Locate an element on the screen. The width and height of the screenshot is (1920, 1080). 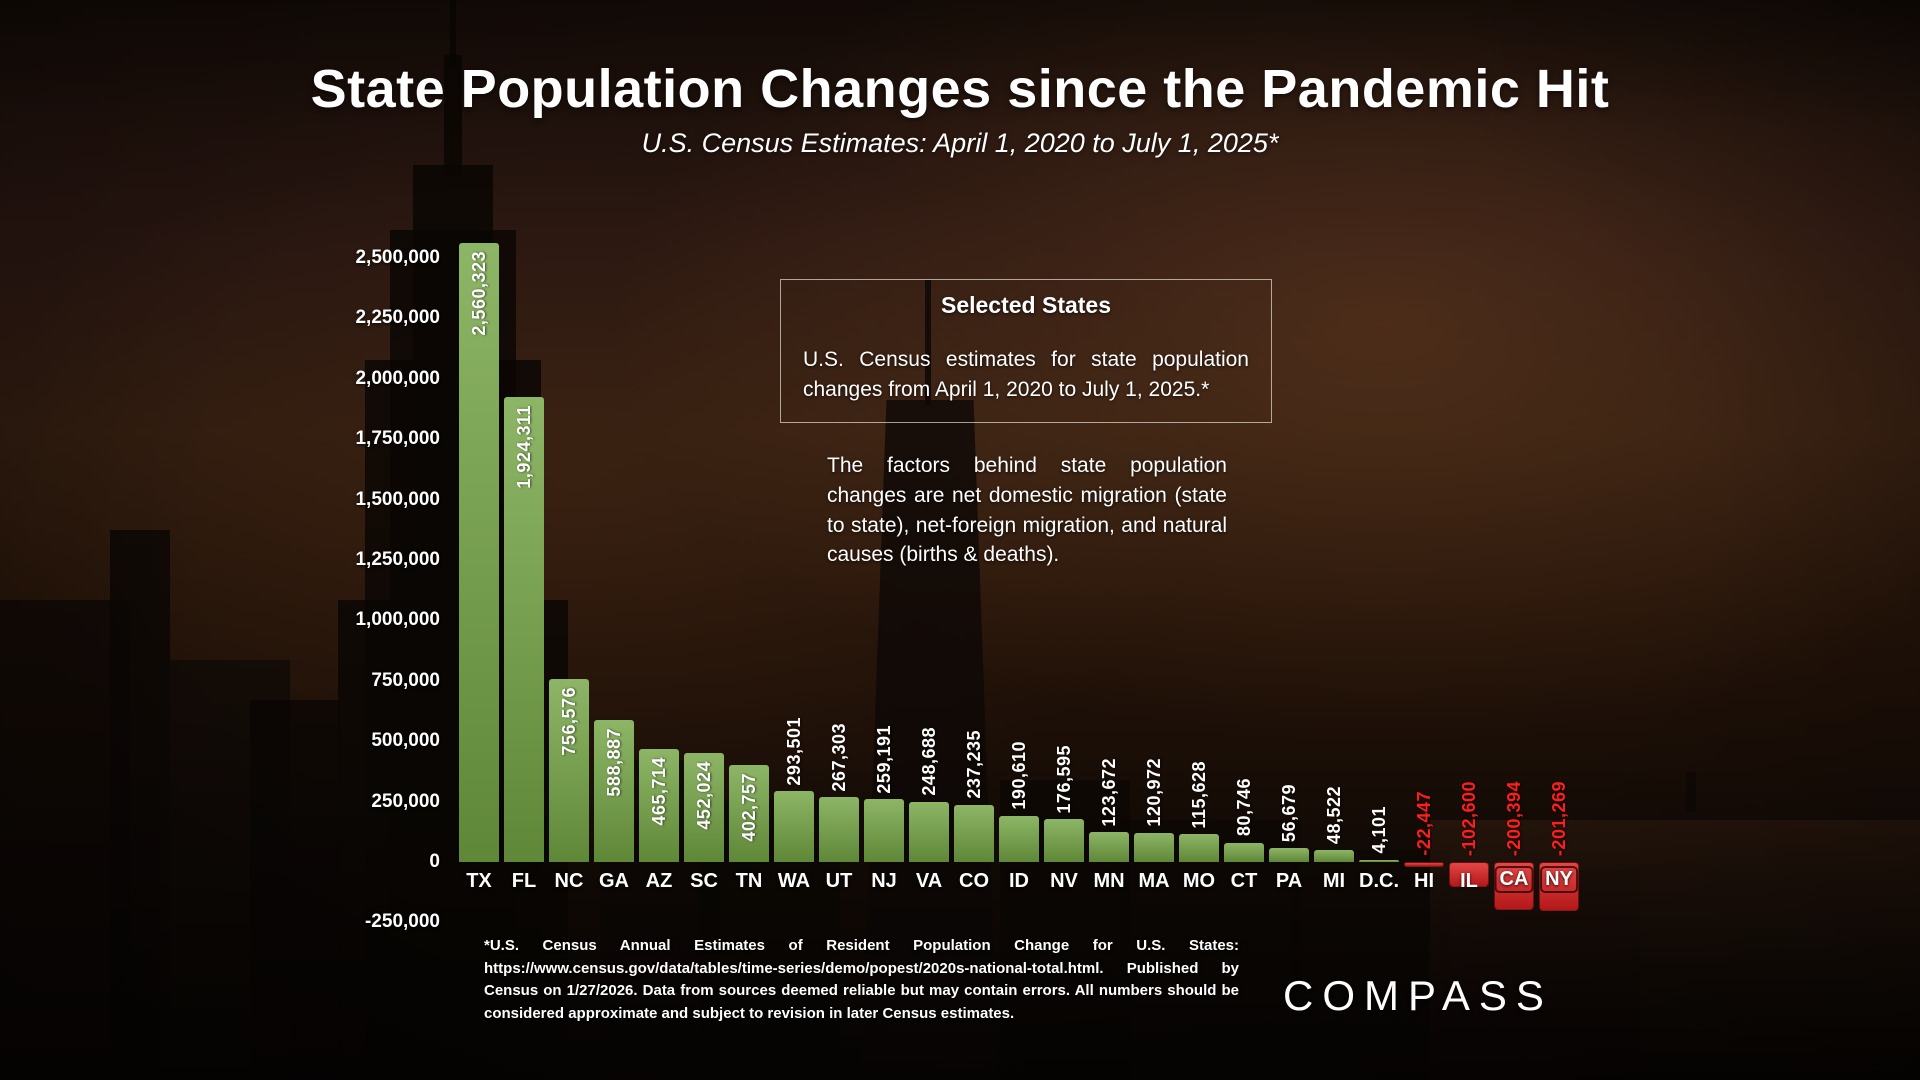
bar-value-FL: 1,924,311 is located at coordinates (524, 447).